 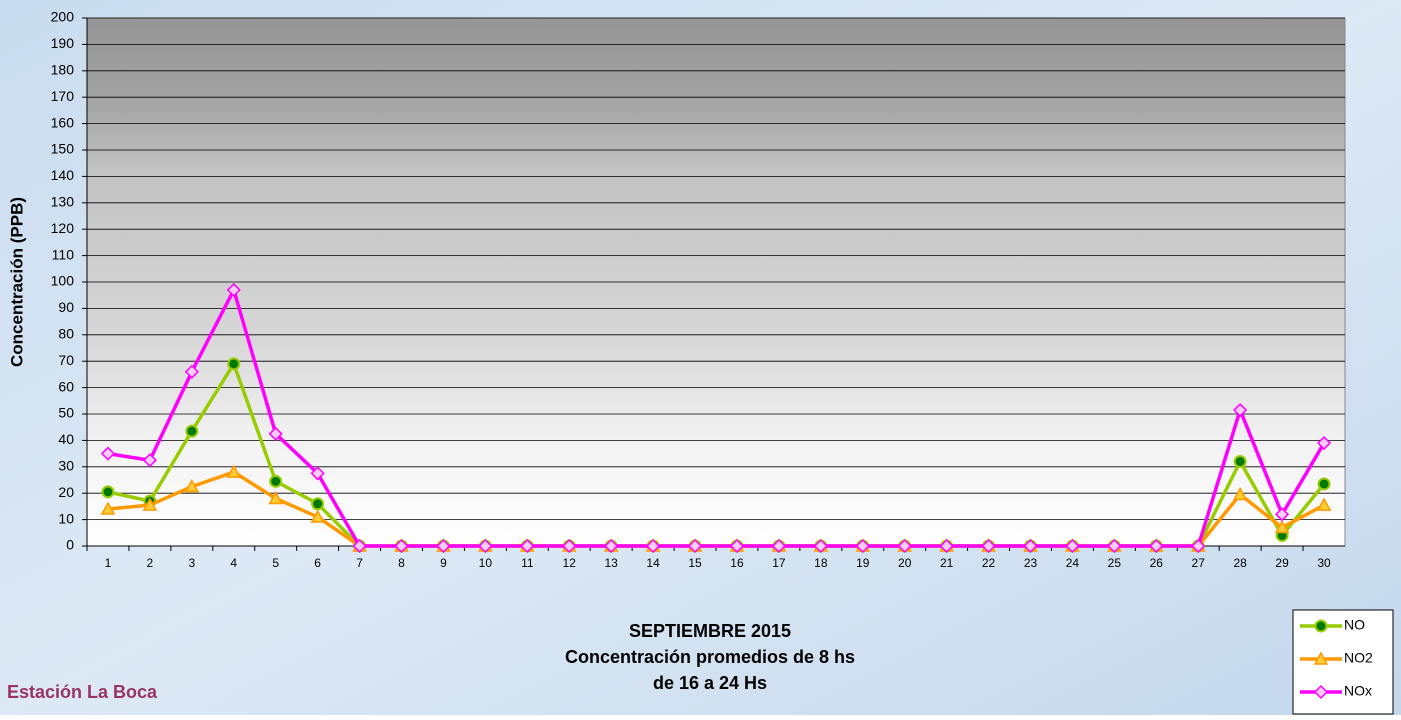 I want to click on x-tick-label: 29, so click(x=1282, y=563).